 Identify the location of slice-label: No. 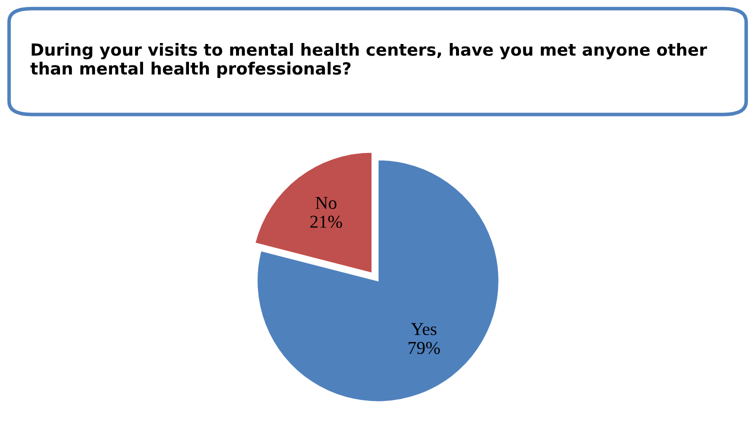
(326, 202).